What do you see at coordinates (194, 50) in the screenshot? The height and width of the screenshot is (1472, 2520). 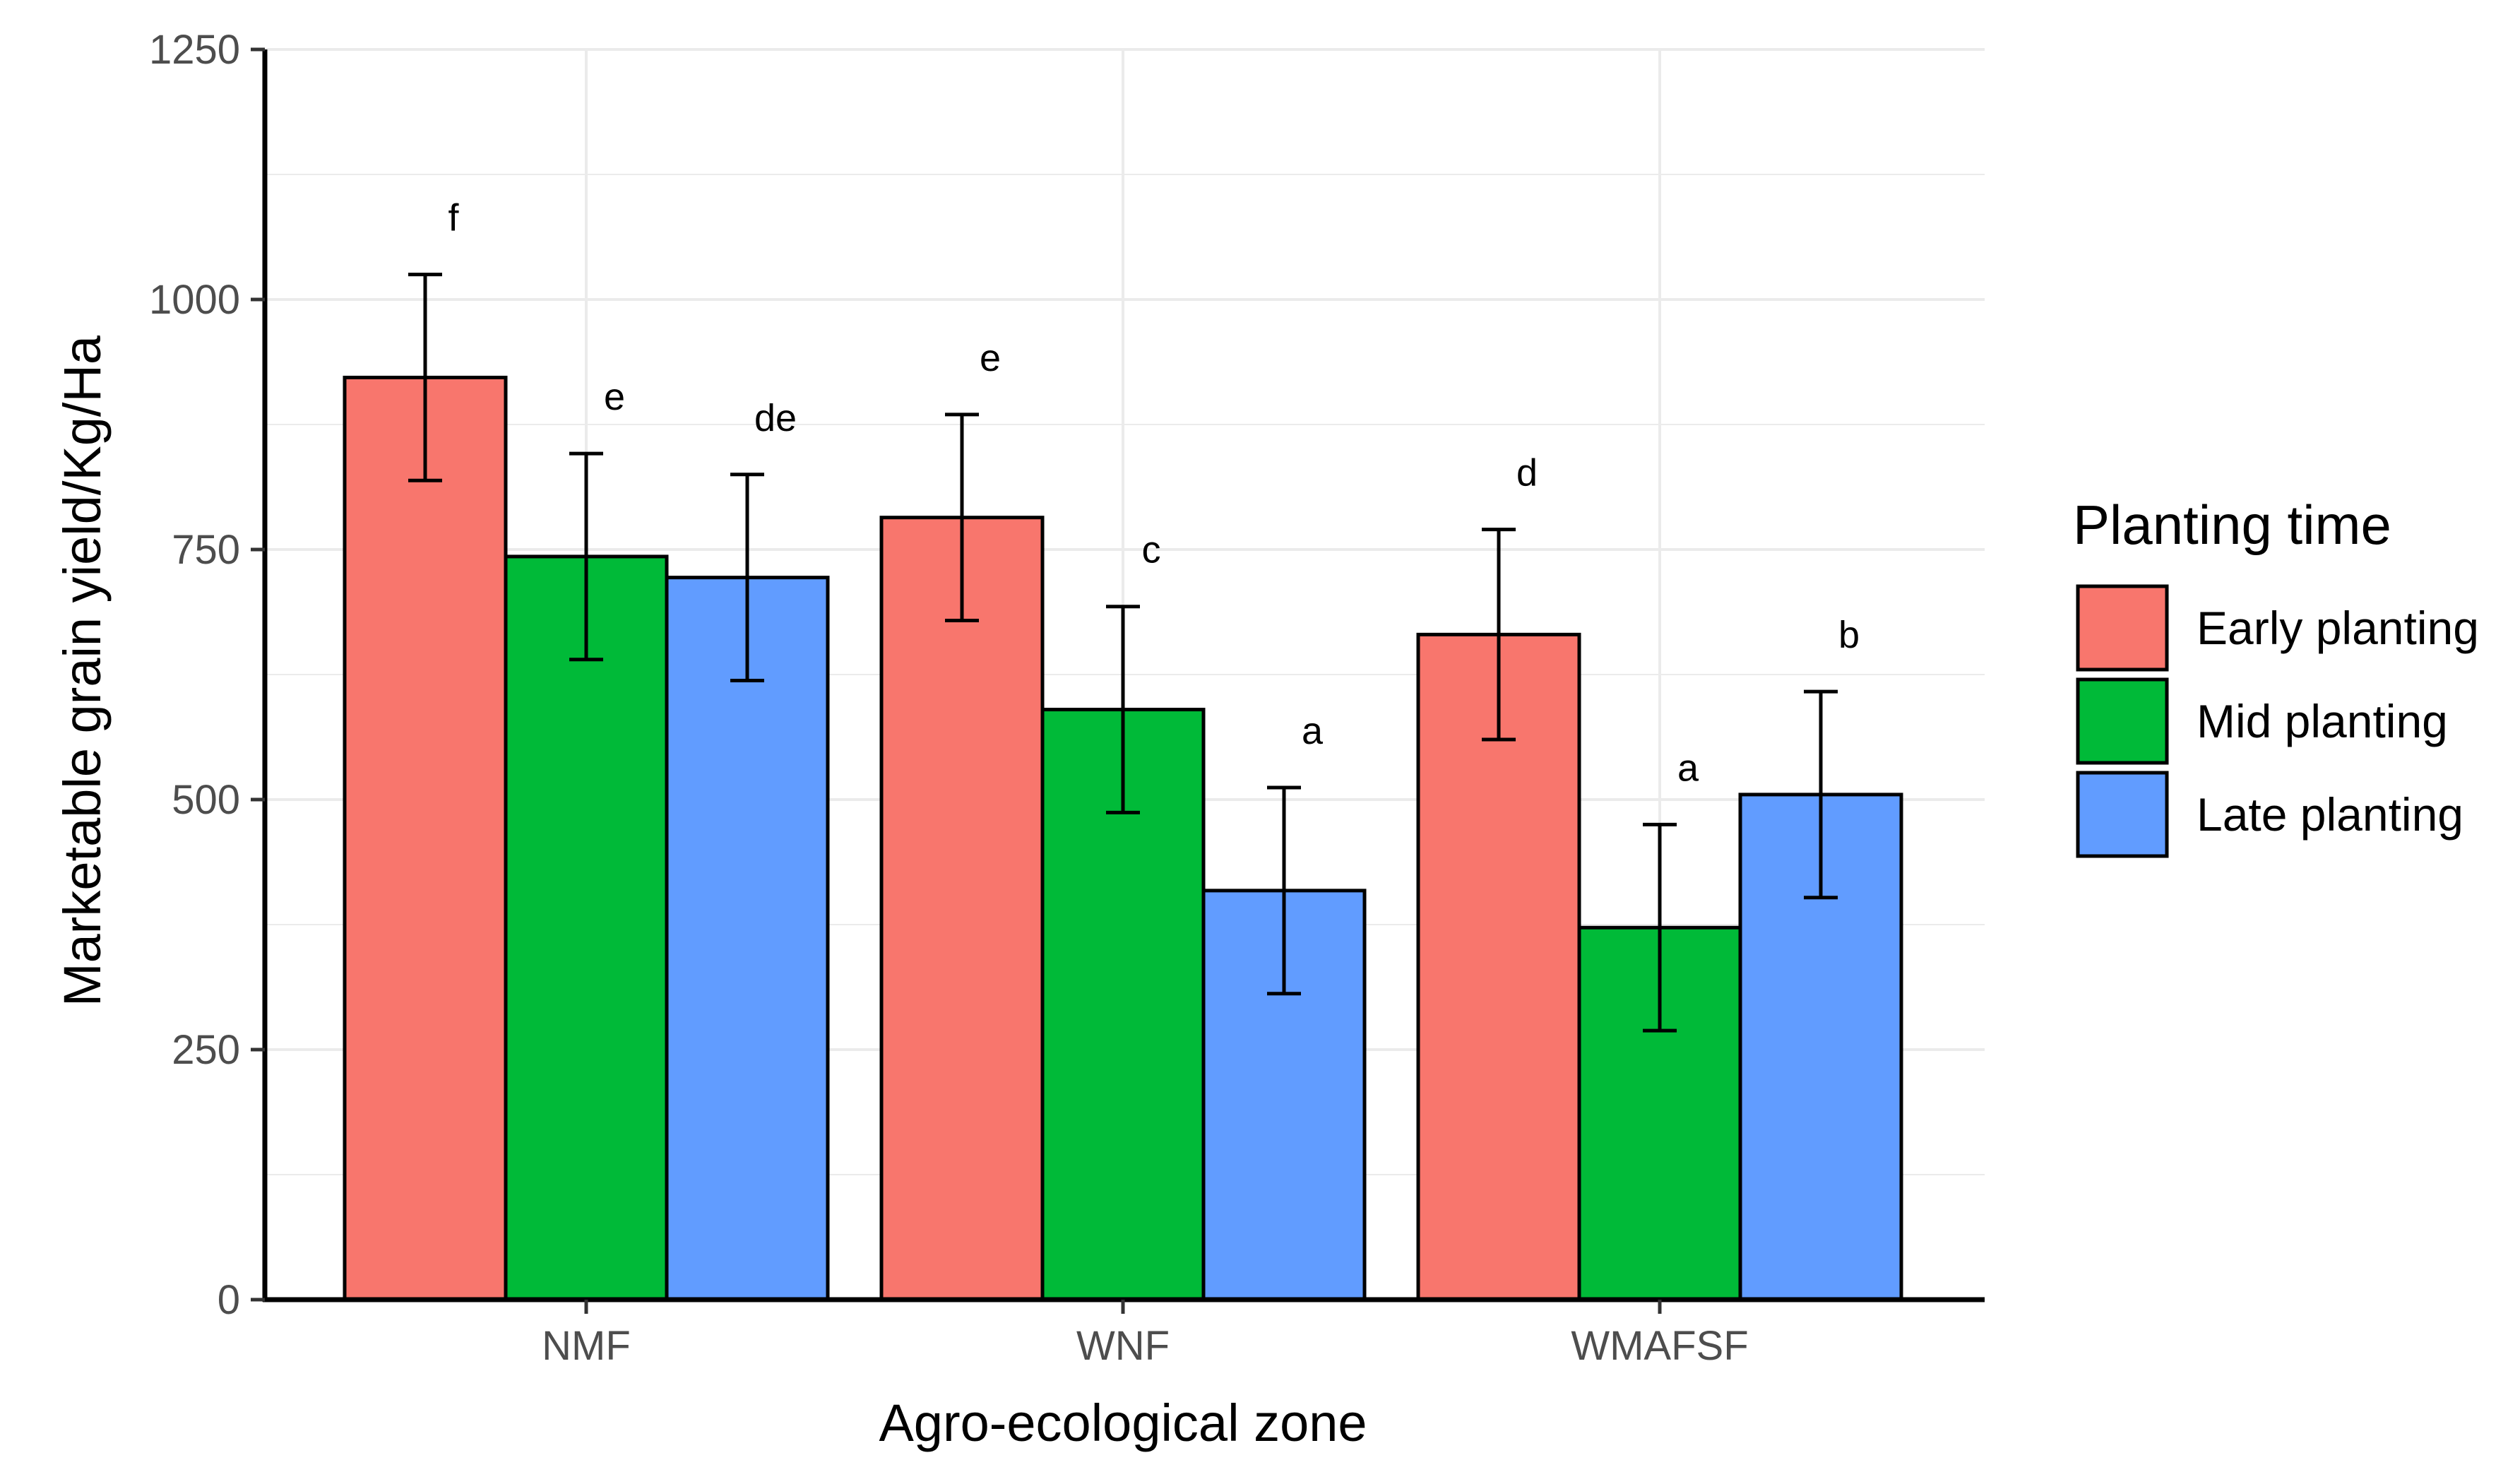 I see `y-tick-label: 1250` at bounding box center [194, 50].